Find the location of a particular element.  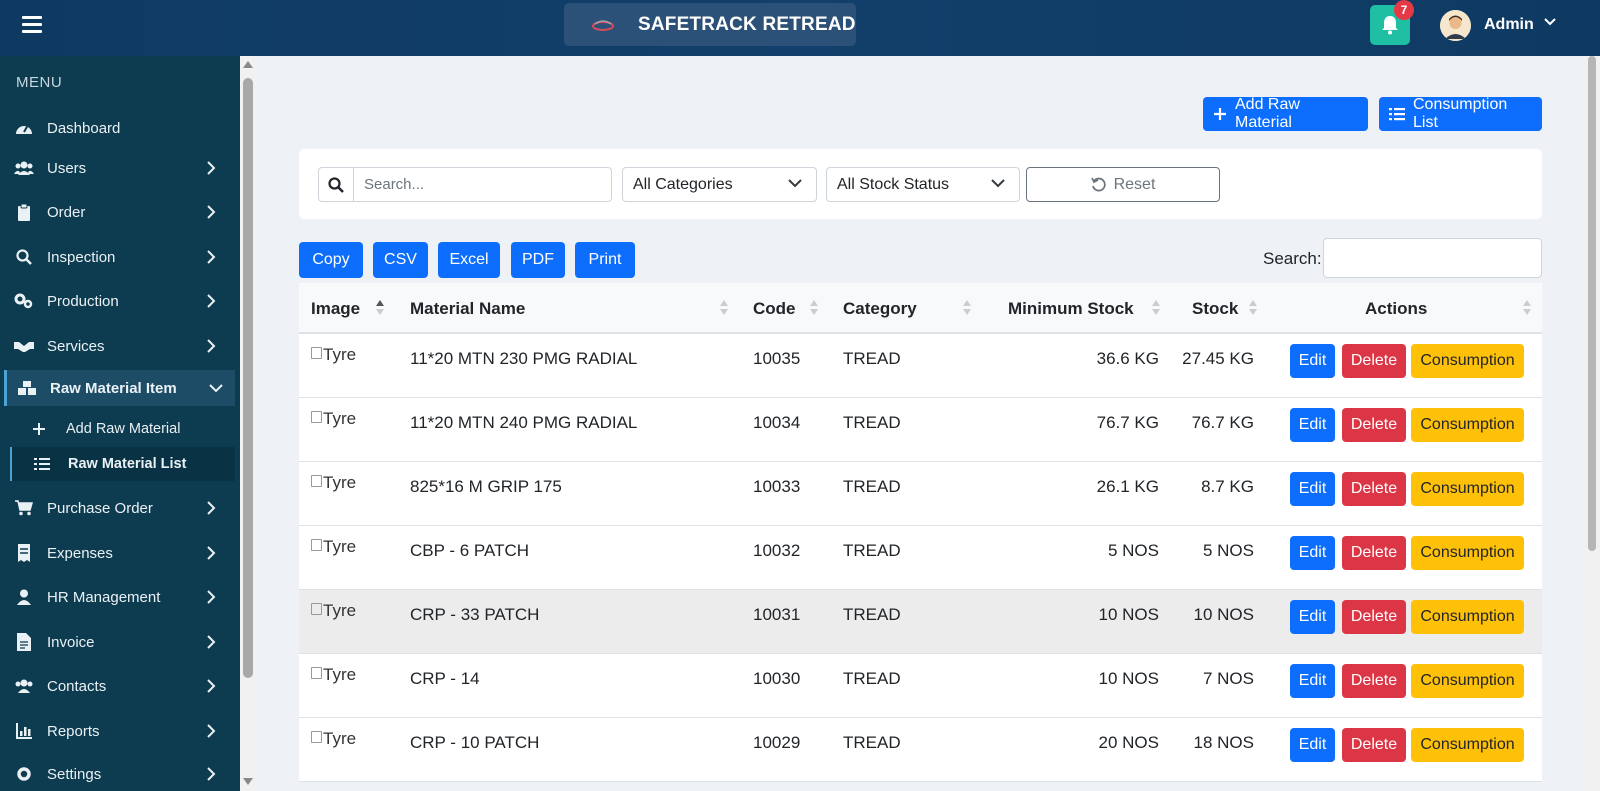

column-header-material-name: Material Name is located at coordinates (468, 308).